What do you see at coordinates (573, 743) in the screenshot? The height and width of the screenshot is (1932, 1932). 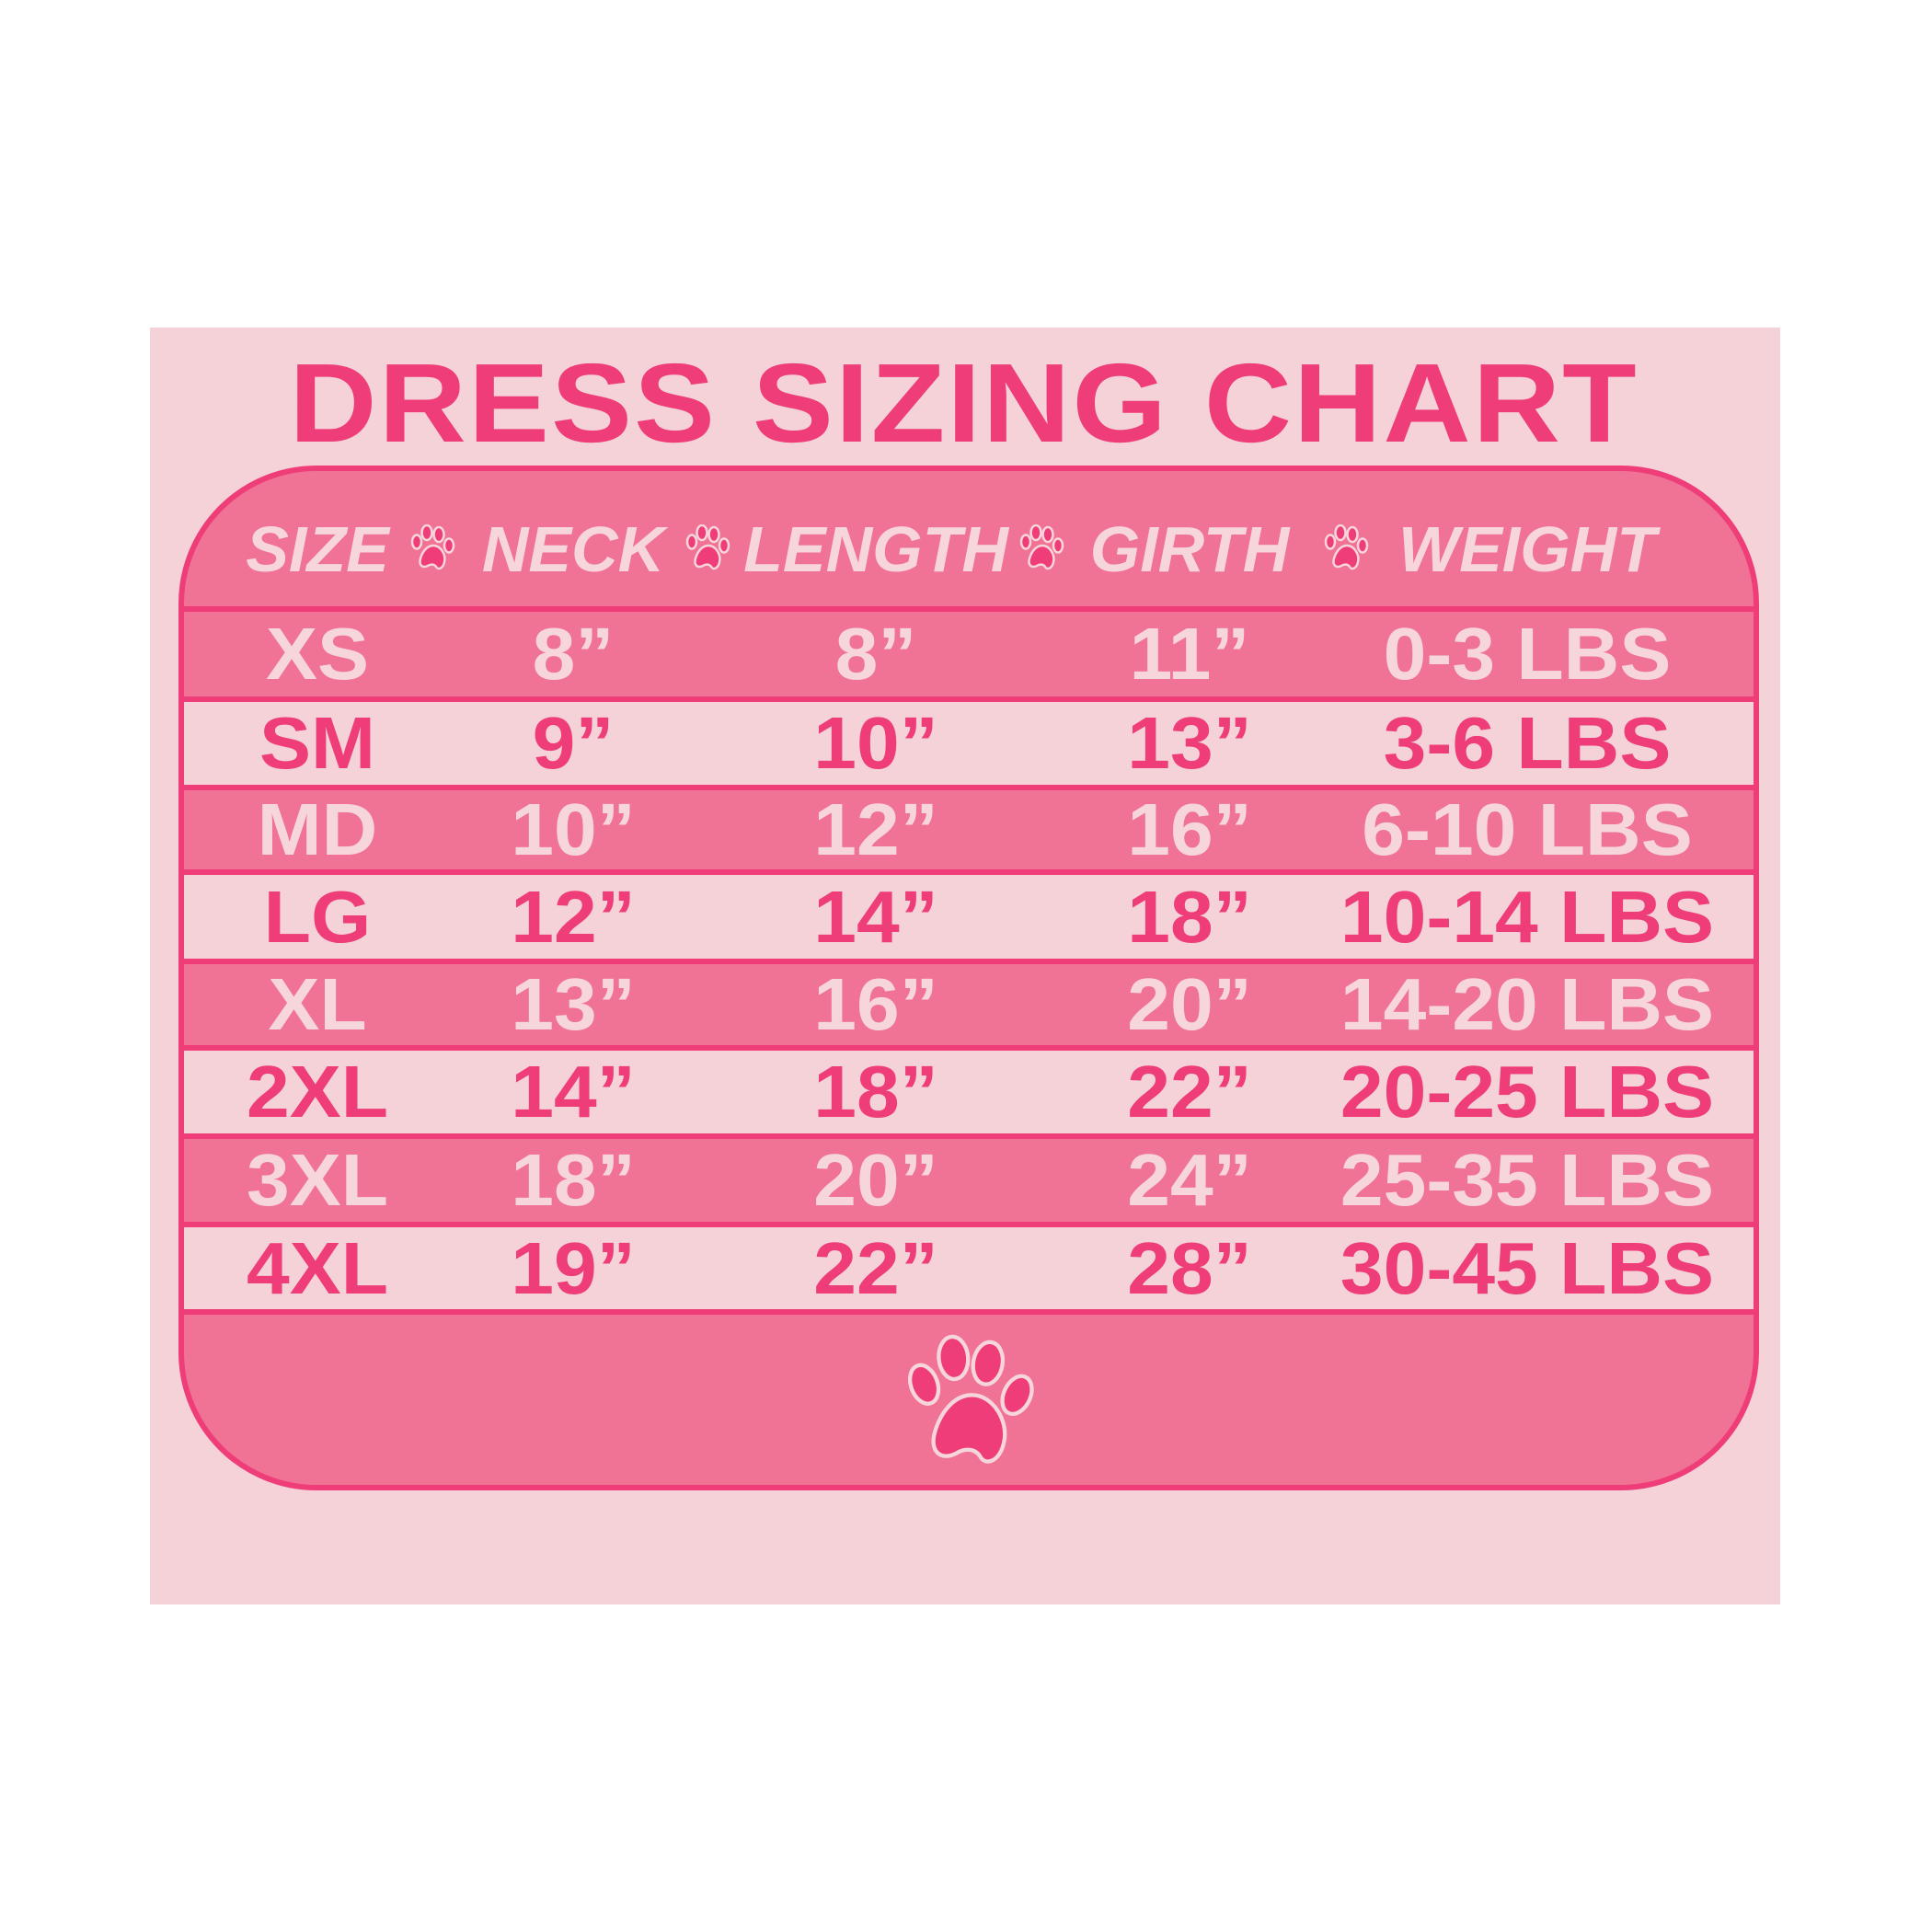 I see `cell-neck: 9”` at bounding box center [573, 743].